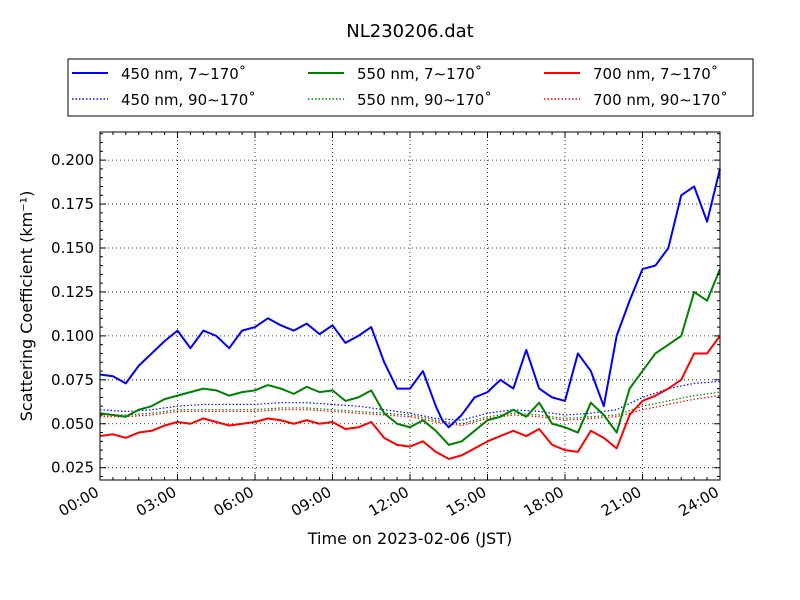 This screenshot has width=800, height=600. Describe the element at coordinates (72, 314) in the screenshot. I see `y-tick-labels: 0.025 0.050 0.075 0.100 0.125 0.150 0.175 0.200` at that location.